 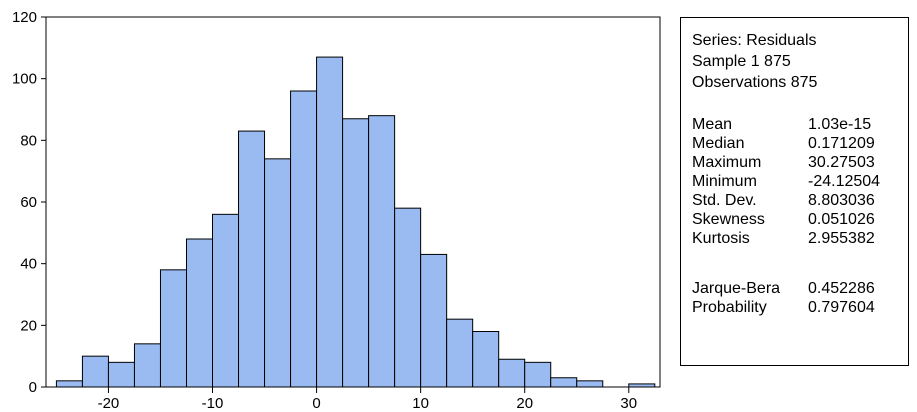 What do you see at coordinates (754, 40) in the screenshot?
I see `series-name: Series: Residuals` at bounding box center [754, 40].